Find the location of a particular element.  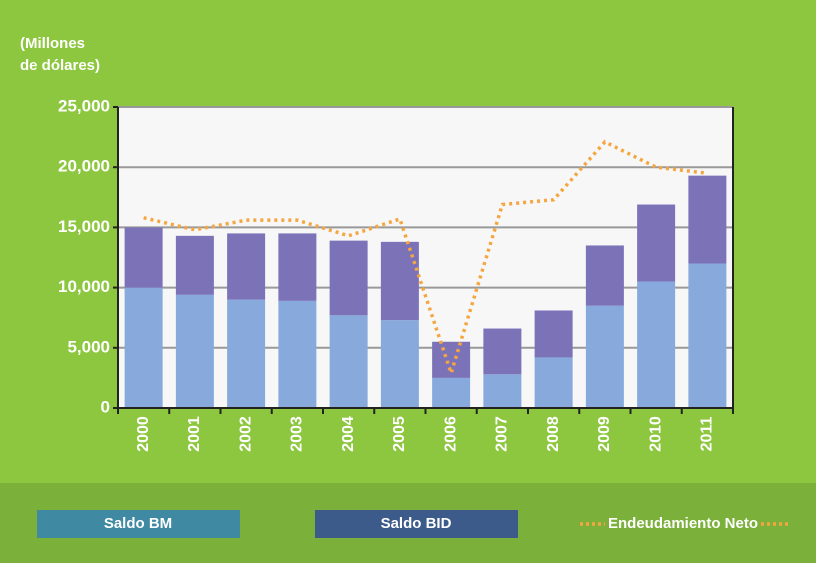

y-tick-label: 25,000 is located at coordinates (84, 105).